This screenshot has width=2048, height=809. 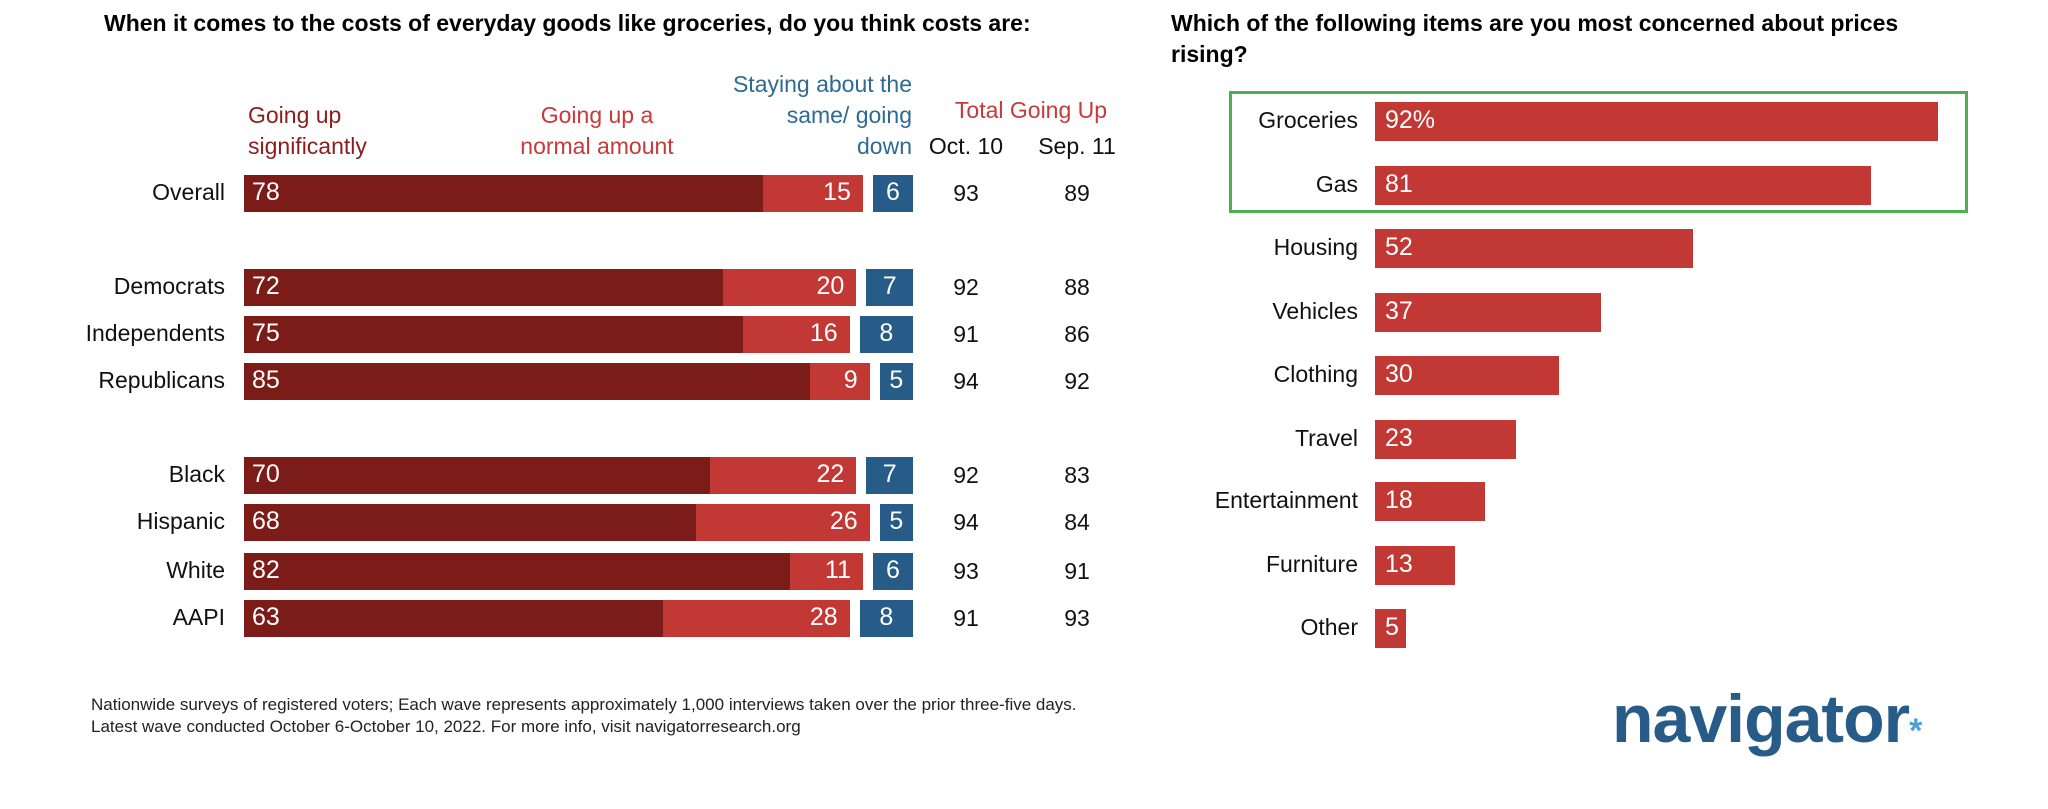 What do you see at coordinates (1915, 731) in the screenshot?
I see `asterisk-icon: *` at bounding box center [1915, 731].